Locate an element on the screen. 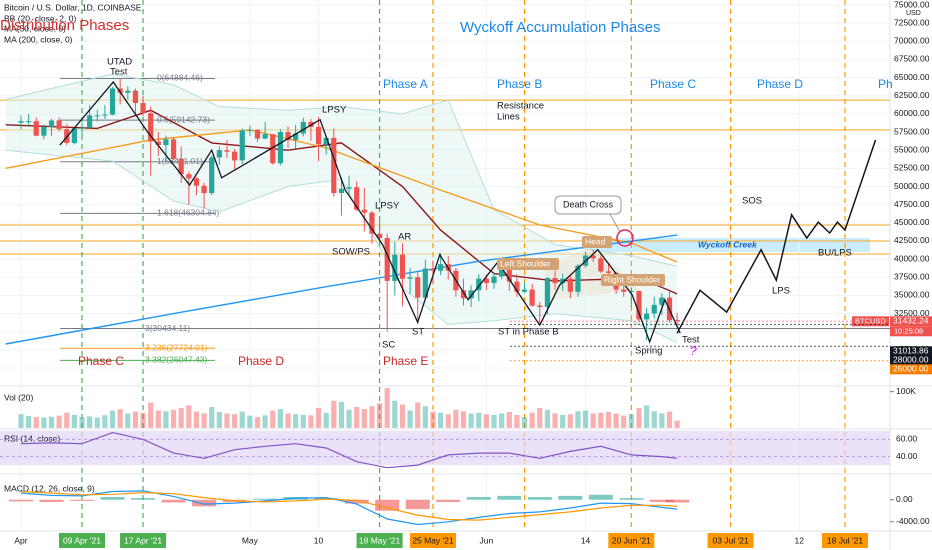 The width and height of the screenshot is (932, 550). event-label: ST in Phase B is located at coordinates (528, 332).